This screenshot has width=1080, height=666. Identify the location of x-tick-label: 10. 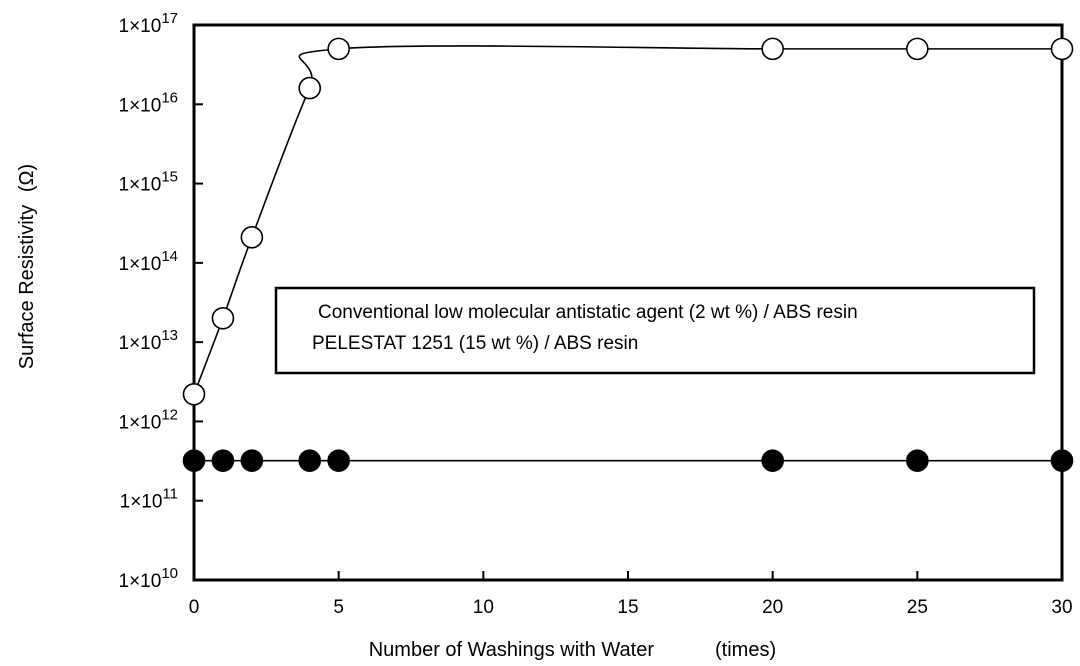
(483, 607).